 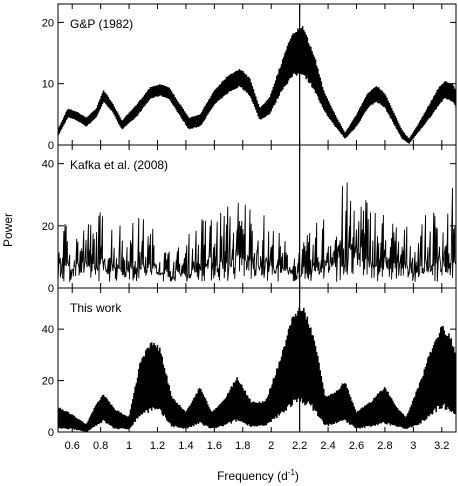 I want to click on xtick-label-13: 3.2, so click(x=441, y=446).